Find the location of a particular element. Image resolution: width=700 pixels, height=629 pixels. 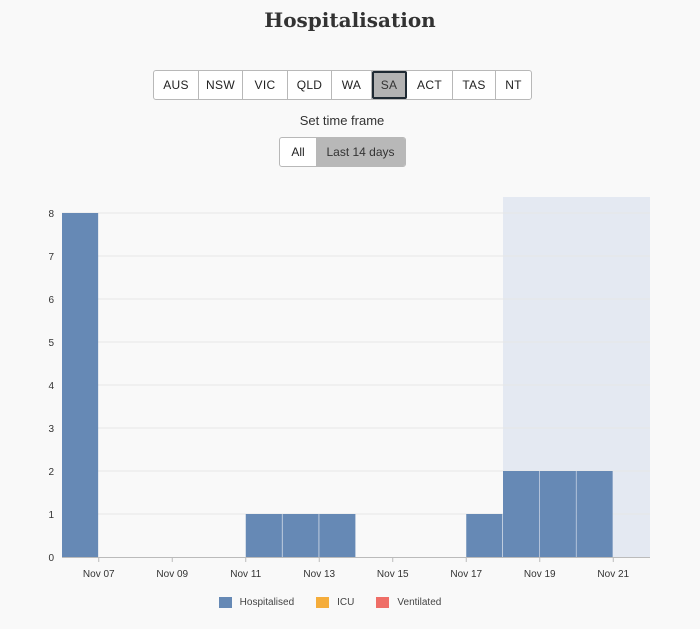

x-tick-label: Nov 21 is located at coordinates (613, 574).